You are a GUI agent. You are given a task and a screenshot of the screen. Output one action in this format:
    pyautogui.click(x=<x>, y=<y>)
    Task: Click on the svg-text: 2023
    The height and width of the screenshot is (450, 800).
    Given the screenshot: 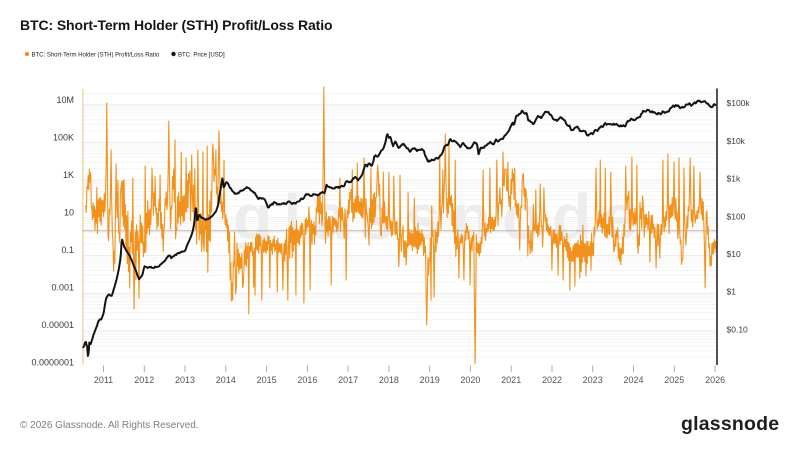 What is the action you would take?
    pyautogui.click(x=593, y=380)
    